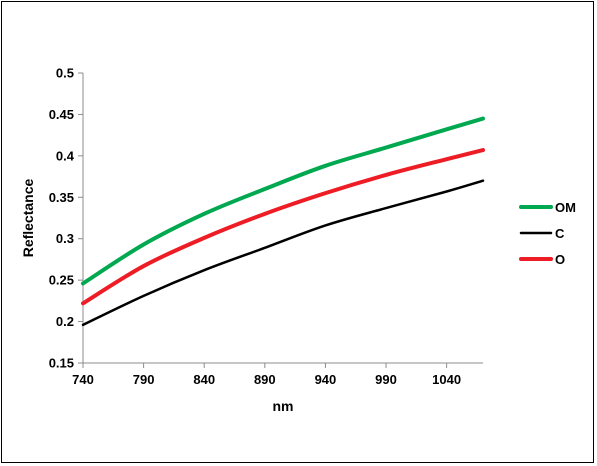 This screenshot has height=466, width=597. What do you see at coordinates (144, 379) in the screenshot?
I see `x-tick-label: 790` at bounding box center [144, 379].